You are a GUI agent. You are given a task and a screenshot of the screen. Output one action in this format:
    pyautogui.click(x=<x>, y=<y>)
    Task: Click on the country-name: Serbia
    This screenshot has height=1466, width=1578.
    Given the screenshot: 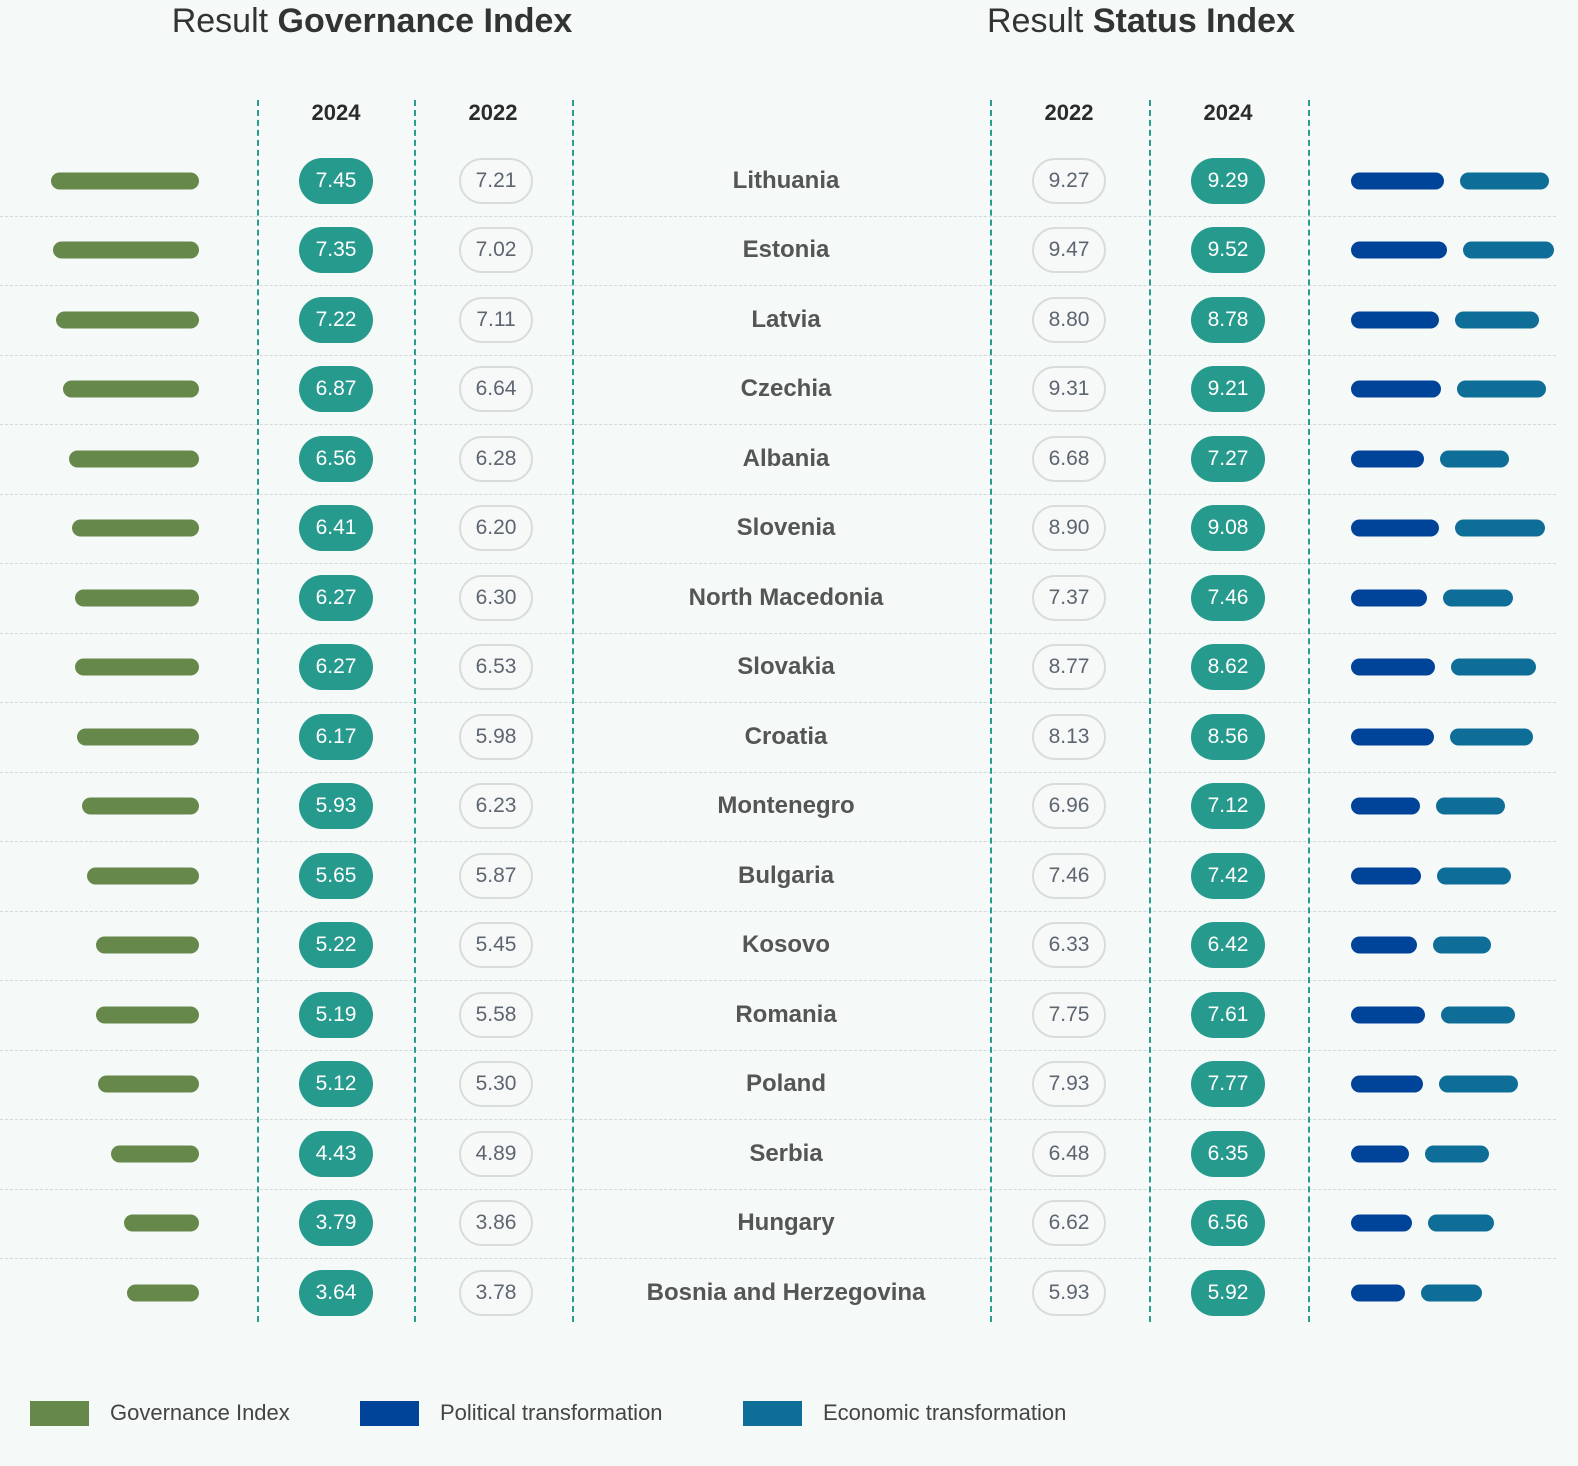 What is the action you would take?
    pyautogui.click(x=786, y=1153)
    